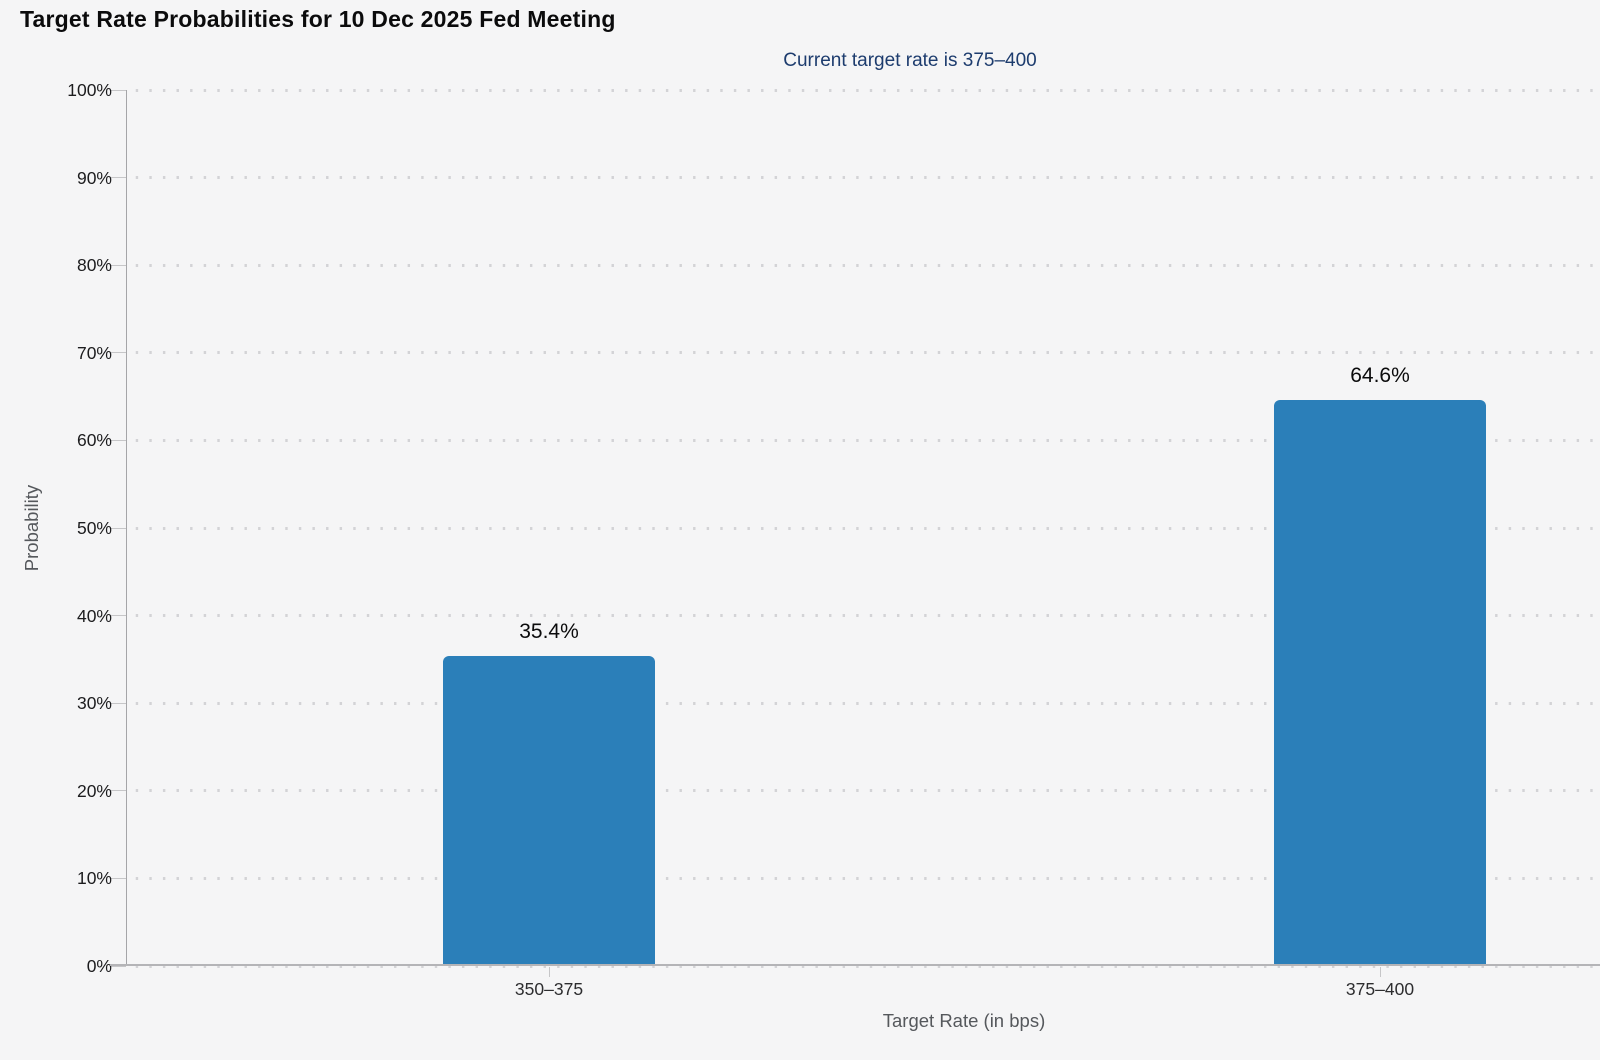 Image resolution: width=1600 pixels, height=1060 pixels. I want to click on x-tick-label-375–400: 375–400, so click(1380, 989).